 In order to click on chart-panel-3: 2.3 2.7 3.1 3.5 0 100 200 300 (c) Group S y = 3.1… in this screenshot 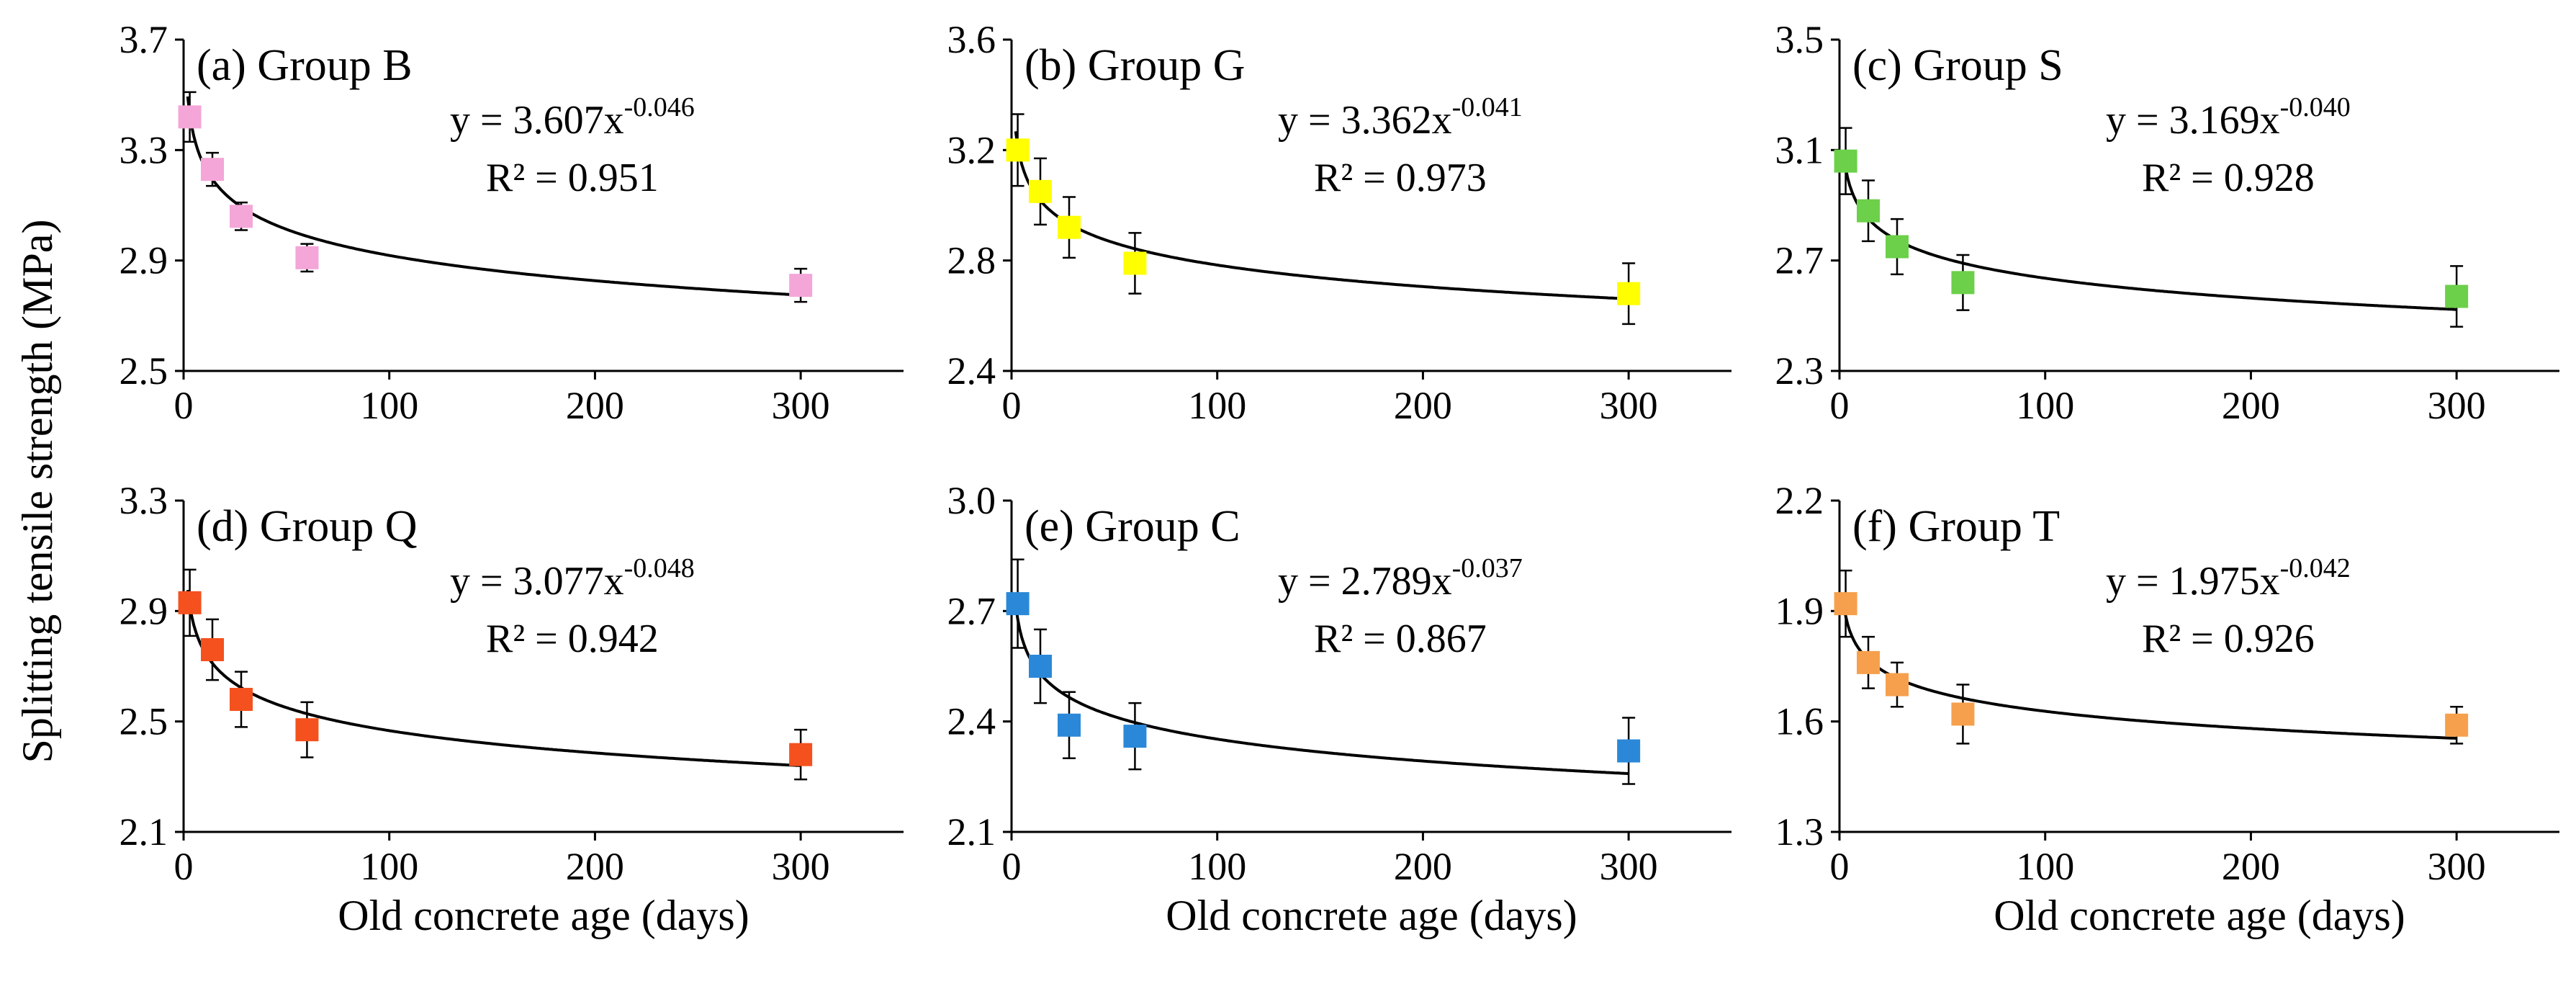, I will do `click(2167, 222)`.